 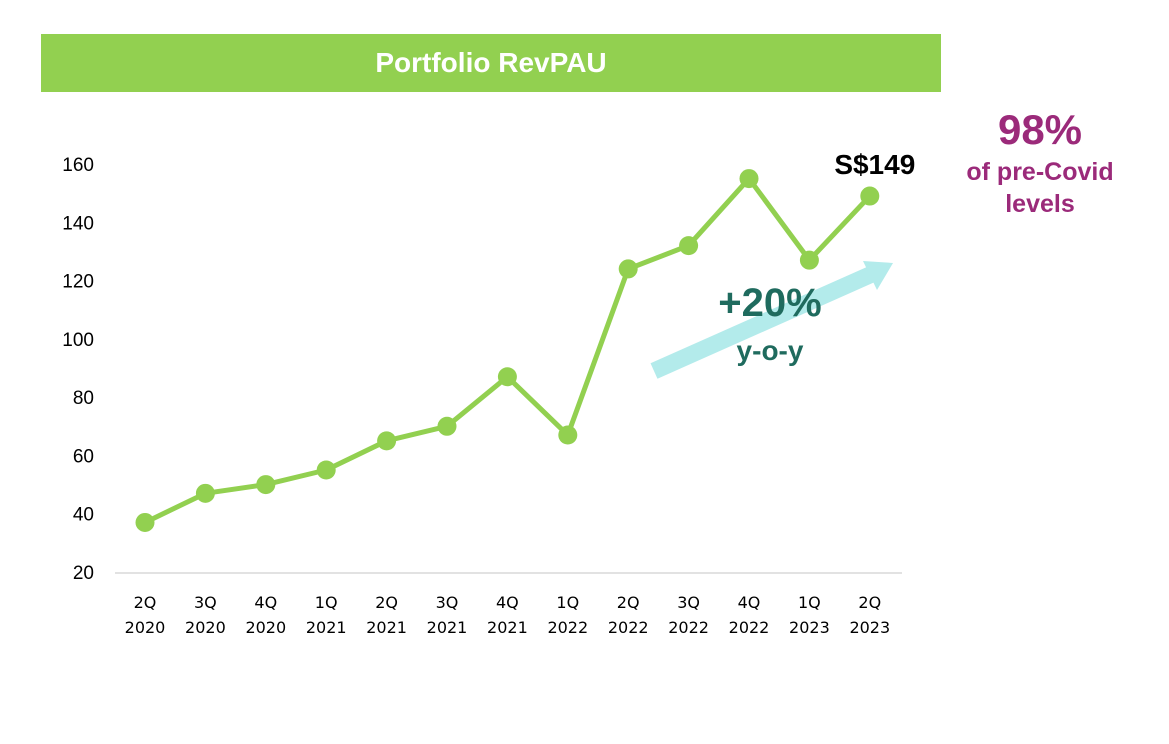 What do you see at coordinates (78, 282) in the screenshot?
I see `y-tick-label: 120` at bounding box center [78, 282].